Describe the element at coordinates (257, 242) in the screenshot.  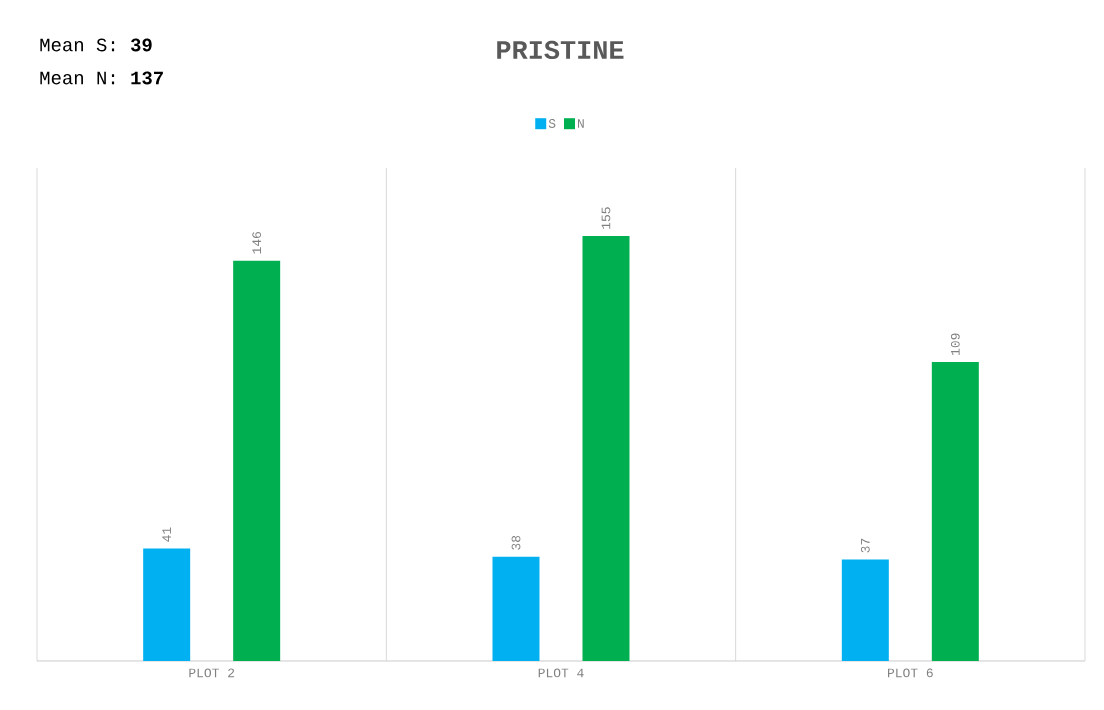
I see `data-label: 146` at that location.